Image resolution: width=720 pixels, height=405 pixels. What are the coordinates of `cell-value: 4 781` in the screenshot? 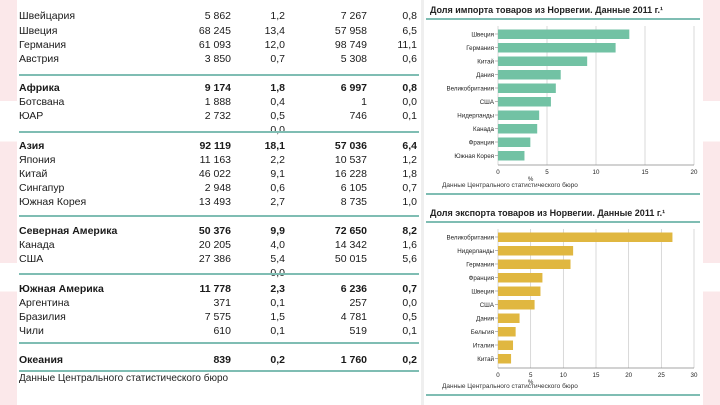 It's located at (353, 317).